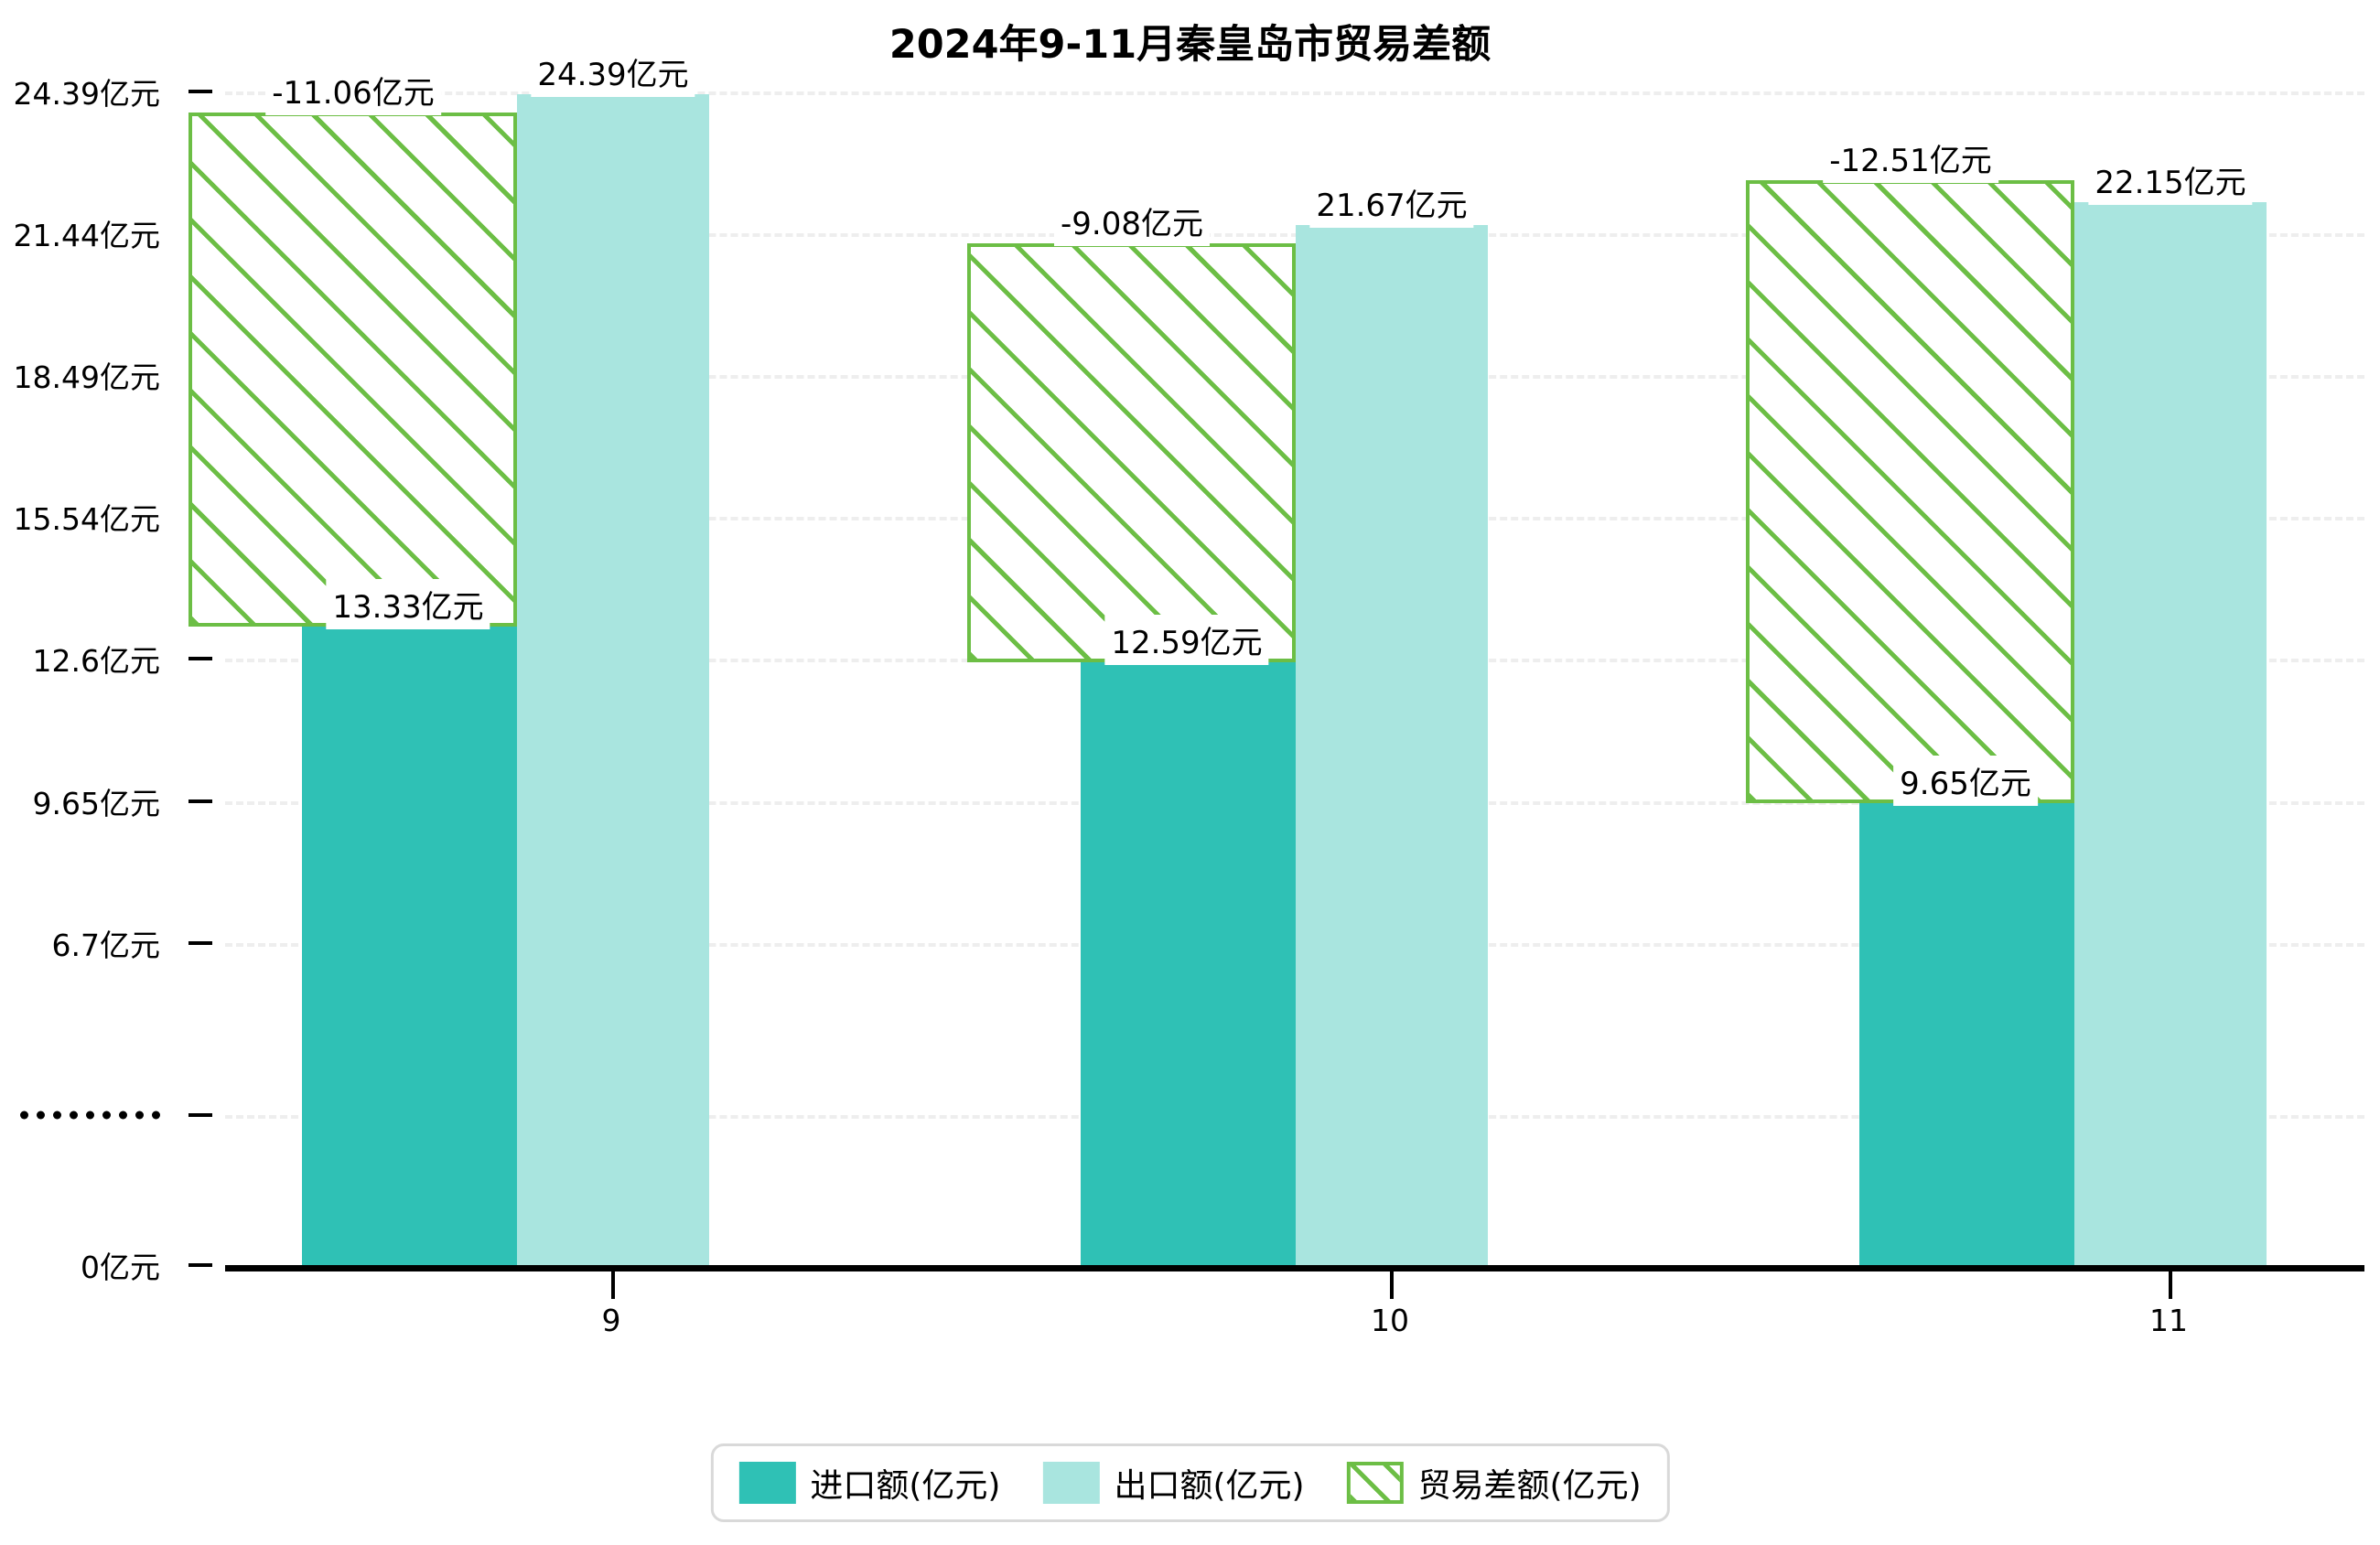  I want to click on y-axis-label-0: 0亿元, so click(120, 1268).